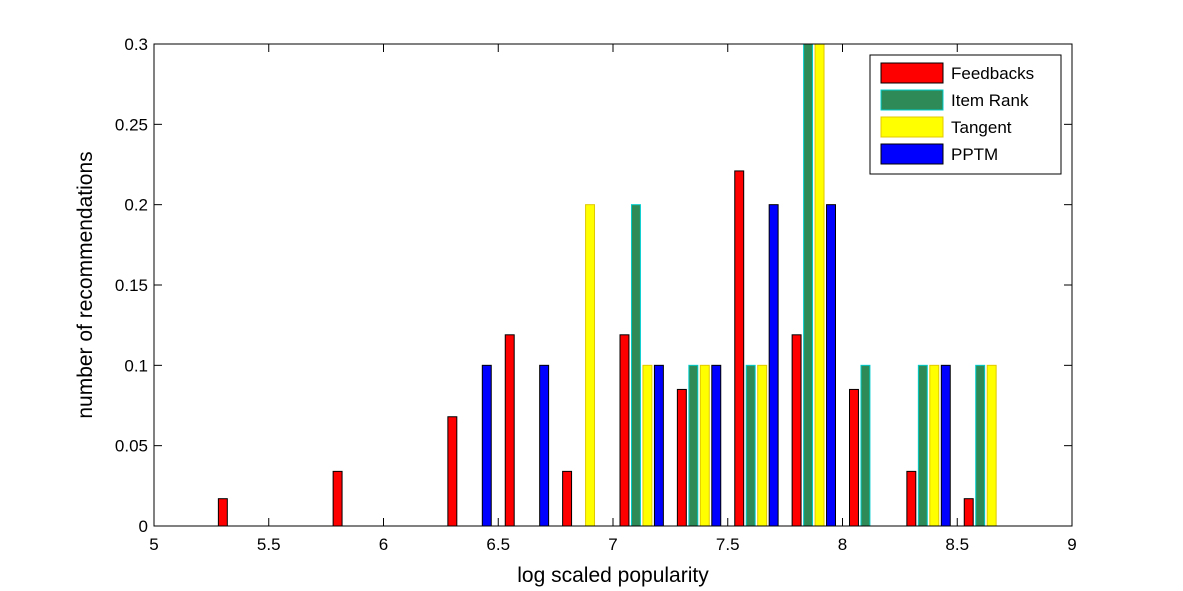  I want to click on y-tick-label: 0.05, so click(131, 446).